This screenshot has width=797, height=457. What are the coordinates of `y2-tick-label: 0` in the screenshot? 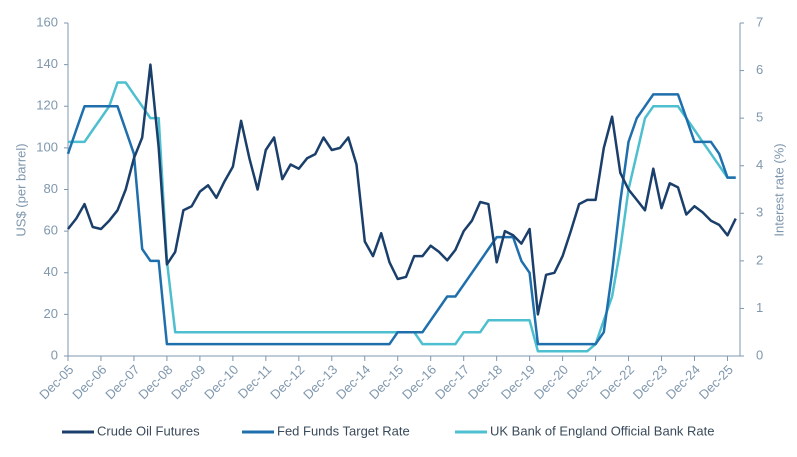 It's located at (759, 354).